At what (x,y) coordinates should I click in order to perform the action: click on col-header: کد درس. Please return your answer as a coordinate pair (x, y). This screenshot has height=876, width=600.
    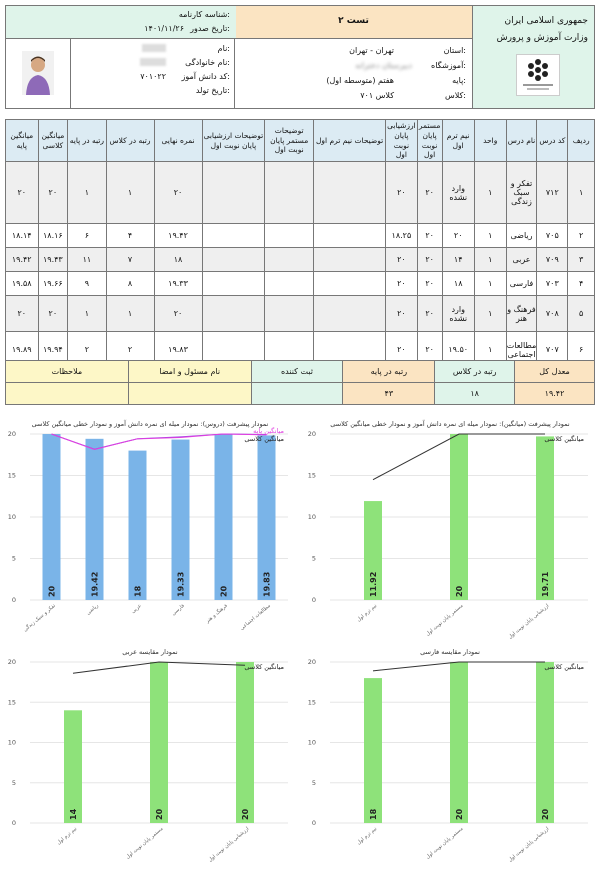
    Looking at the image, I should click on (552, 140).